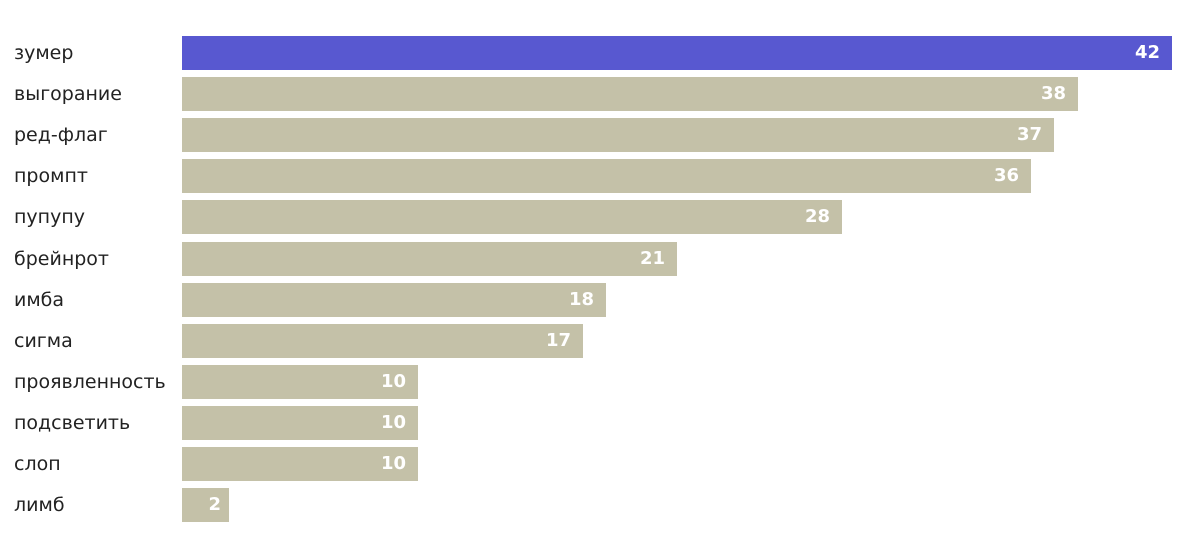 This screenshot has width=1200, height=549. I want to click on bar: 36, so click(606, 176).